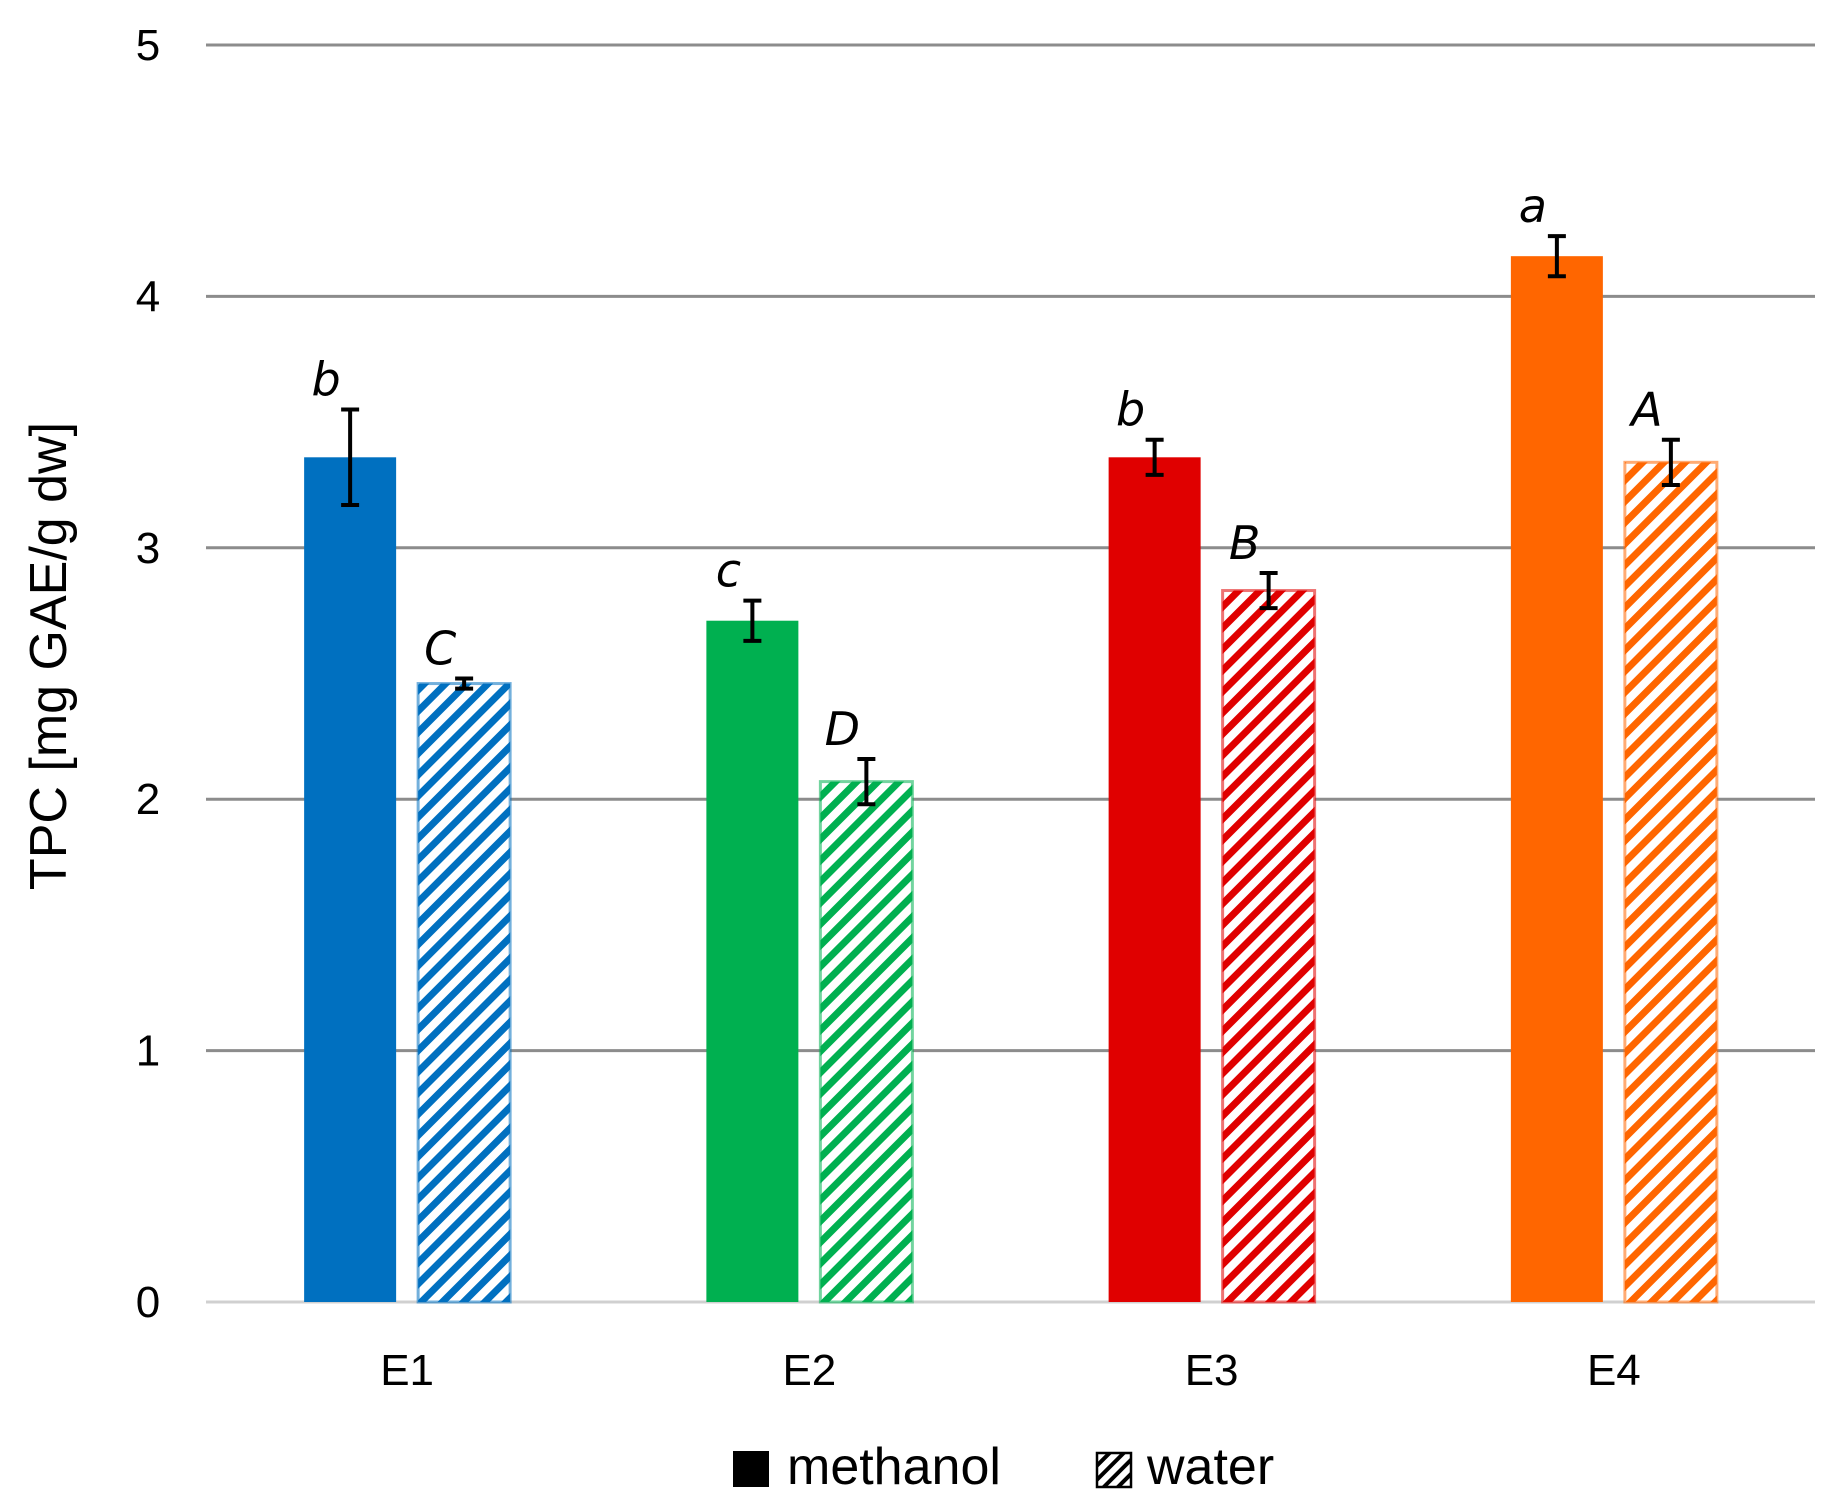 Image resolution: width=1830 pixels, height=1510 pixels. What do you see at coordinates (148, 548) in the screenshot?
I see `y-tick-label: 3` at bounding box center [148, 548].